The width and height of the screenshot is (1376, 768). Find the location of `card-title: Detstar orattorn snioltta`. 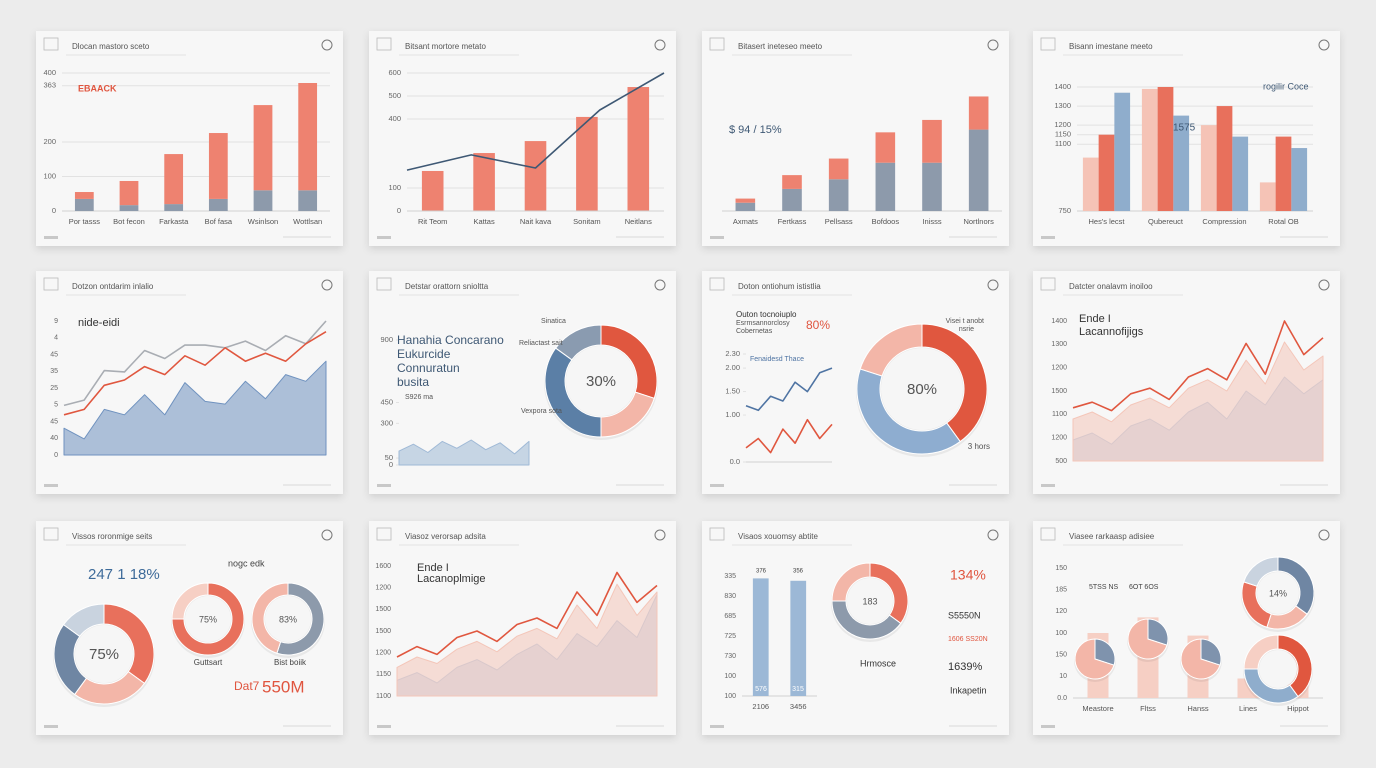

card-title: Detstar orattorn snioltta is located at coordinates (447, 286).